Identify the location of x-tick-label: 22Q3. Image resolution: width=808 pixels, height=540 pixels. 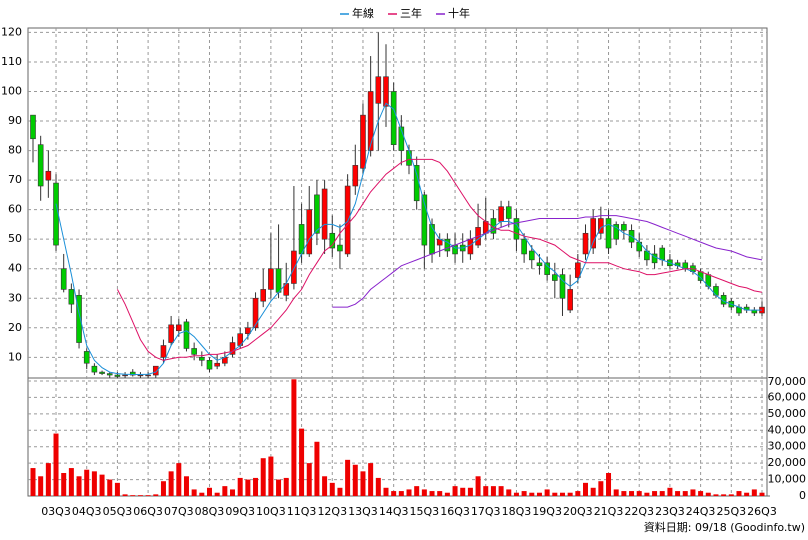
(639, 511).